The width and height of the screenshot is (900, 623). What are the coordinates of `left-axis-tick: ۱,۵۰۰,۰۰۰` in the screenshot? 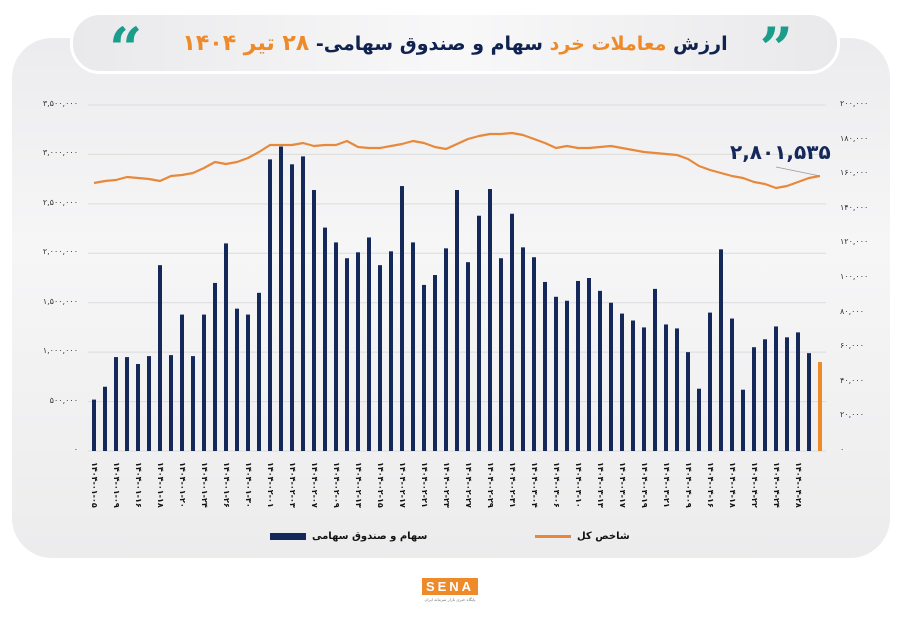 It's located at (60, 301).